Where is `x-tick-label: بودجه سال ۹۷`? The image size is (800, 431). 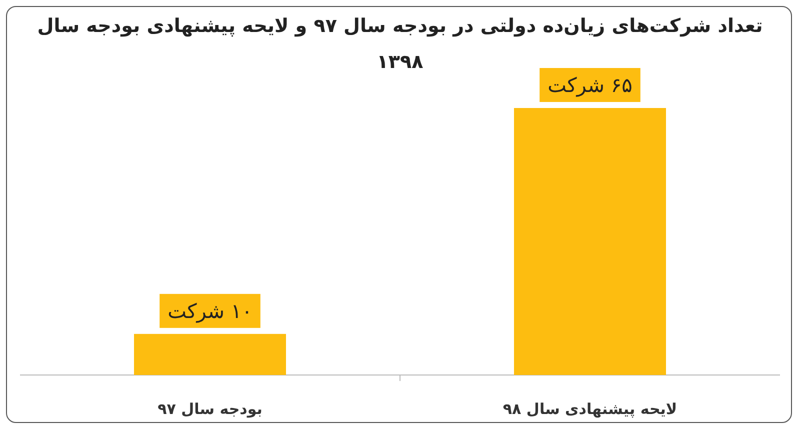 x-tick-label: بودجه سال ۹۷ is located at coordinates (210, 409).